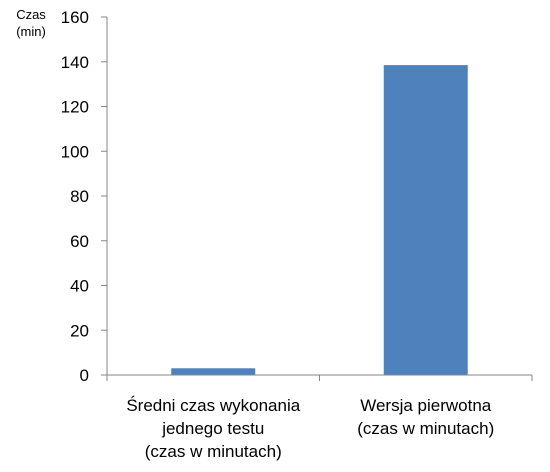  I want to click on x-category-label: Wersja pierwotna, so click(426, 405).